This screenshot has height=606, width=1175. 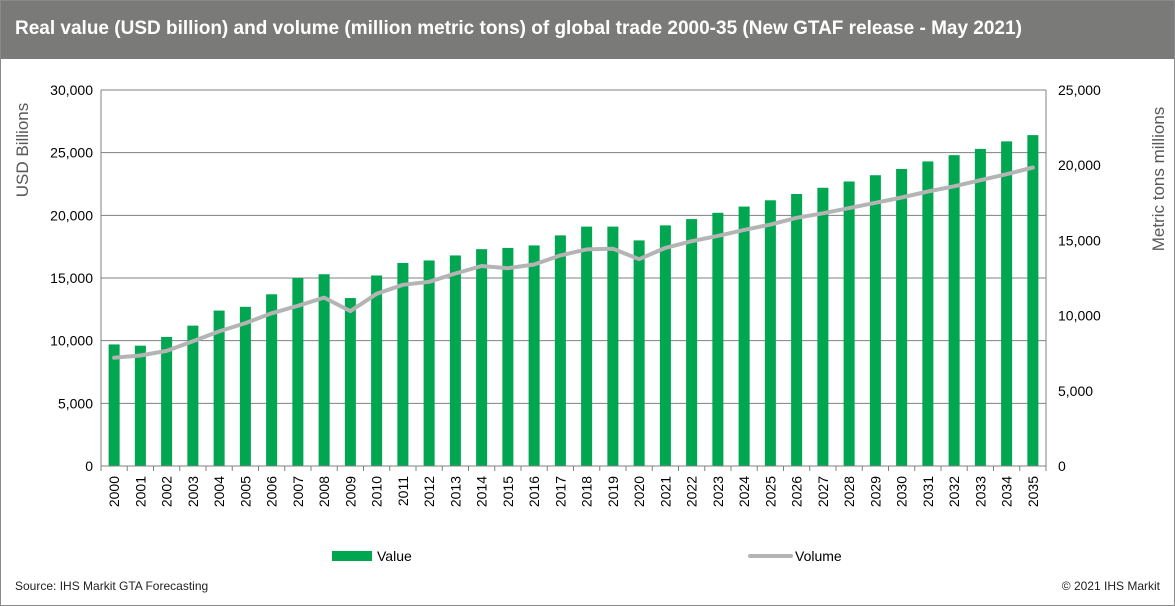 What do you see at coordinates (350, 491) in the screenshot?
I see `x-tick-label: 2009` at bounding box center [350, 491].